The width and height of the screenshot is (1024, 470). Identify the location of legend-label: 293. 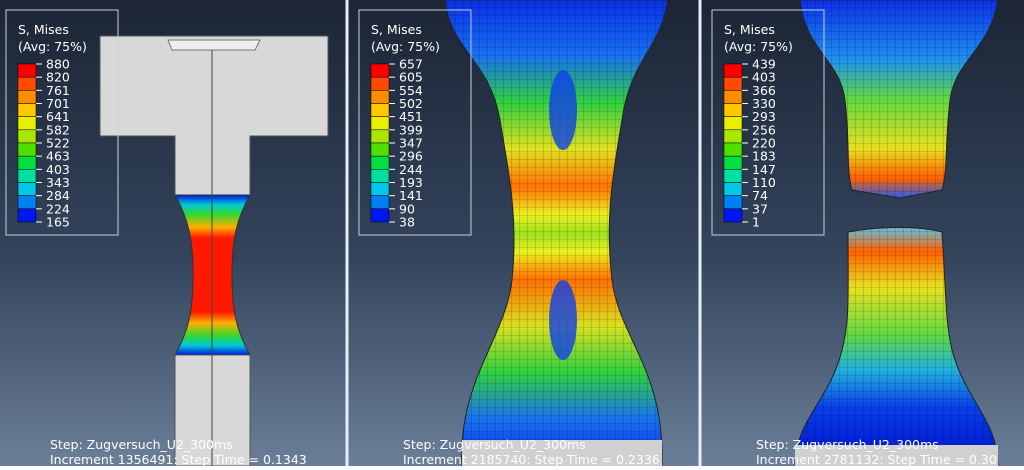
(764, 116).